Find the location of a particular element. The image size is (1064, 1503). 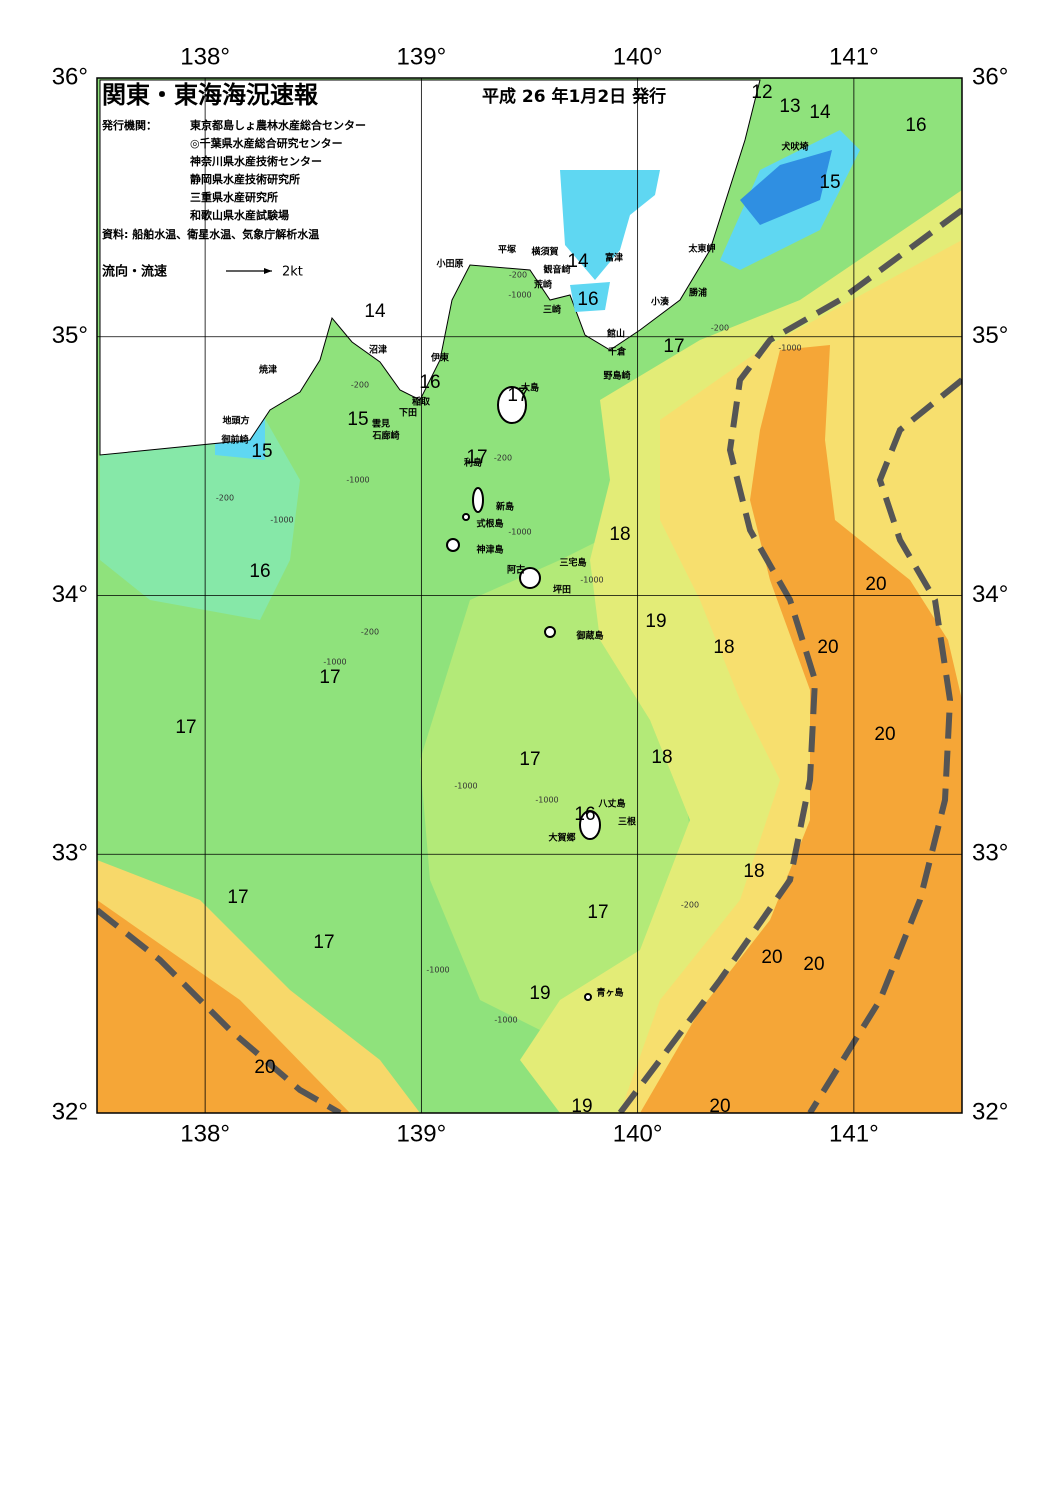

legend-scale: 2kt is located at coordinates (292, 272).